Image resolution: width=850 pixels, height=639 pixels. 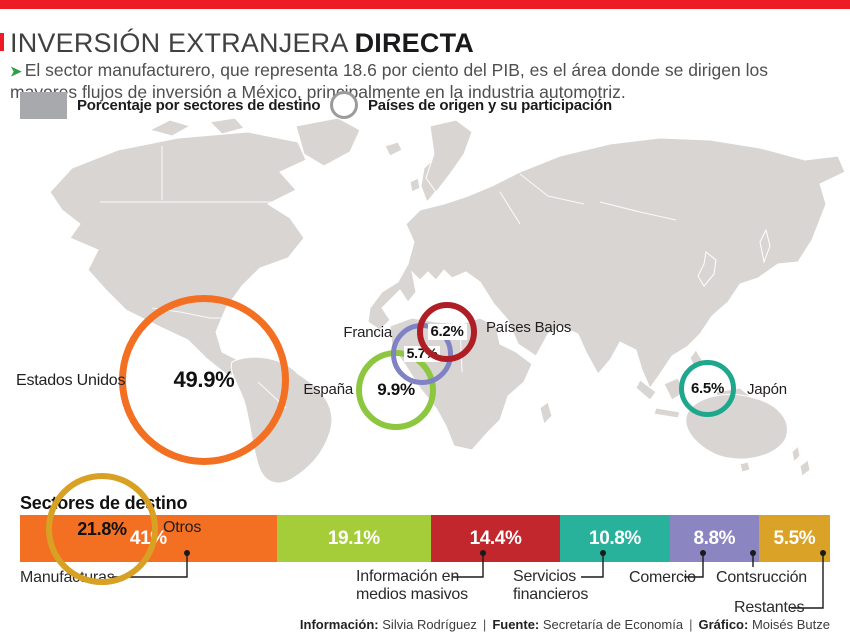 What do you see at coordinates (414, 43) in the screenshot?
I see `page-title-bold: DIRECTA` at bounding box center [414, 43].